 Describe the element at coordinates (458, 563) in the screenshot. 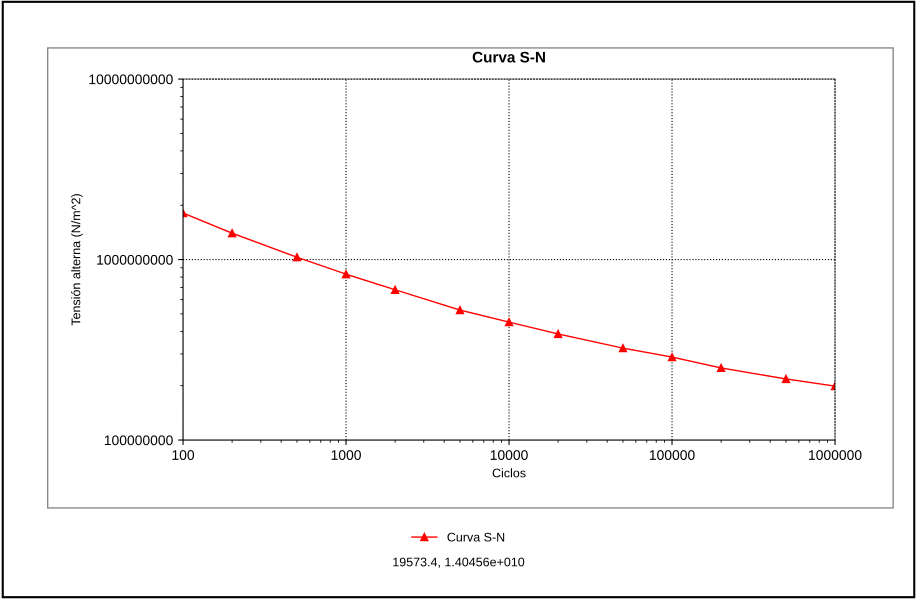

I see `text: 19573.4, 1.40456e+010` at that location.